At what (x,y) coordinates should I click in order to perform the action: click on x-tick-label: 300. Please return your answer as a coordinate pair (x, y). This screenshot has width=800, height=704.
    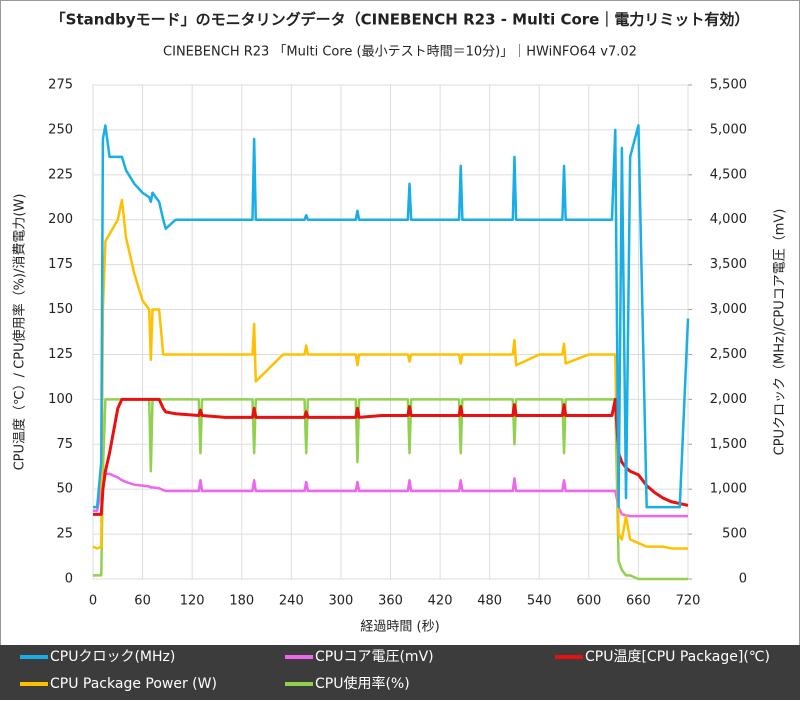
    Looking at the image, I should click on (341, 601).